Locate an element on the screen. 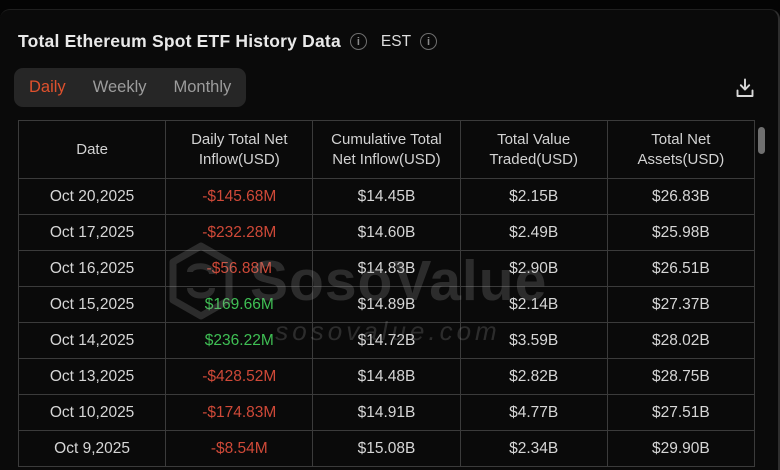  column-header-value-traded: Total Value Traded(USD) is located at coordinates (533, 149).